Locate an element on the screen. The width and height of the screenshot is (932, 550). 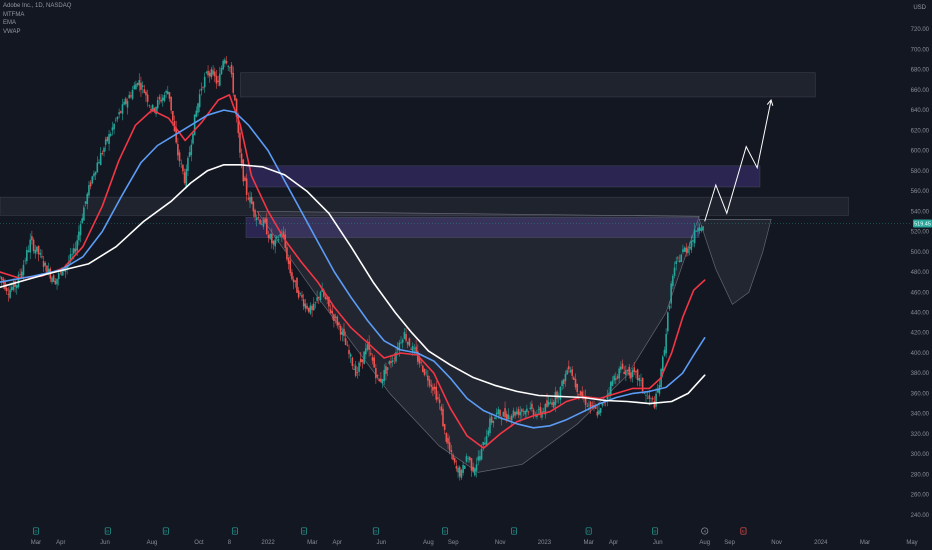
indicator-ema: EMA is located at coordinates (10, 23).